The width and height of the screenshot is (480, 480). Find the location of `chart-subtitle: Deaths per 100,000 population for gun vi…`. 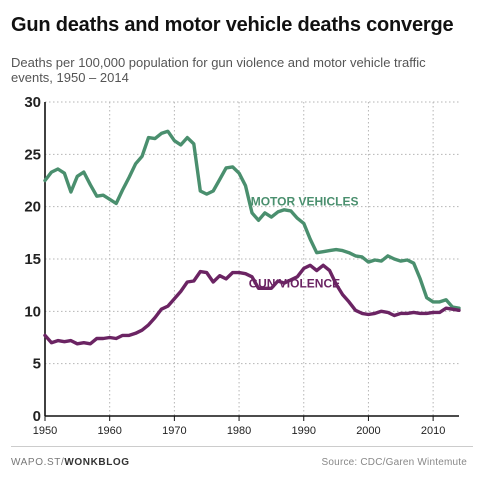

chart-subtitle: Deaths per 100,000 population for gun vi… is located at coordinates (218, 70).